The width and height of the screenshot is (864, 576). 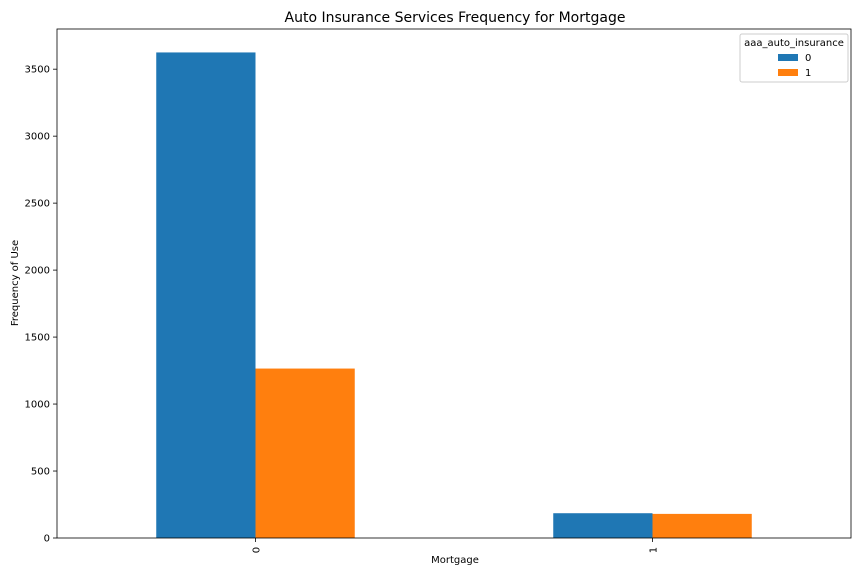 What do you see at coordinates (37, 338) in the screenshot?
I see `y-tick-label: 1500` at bounding box center [37, 338].